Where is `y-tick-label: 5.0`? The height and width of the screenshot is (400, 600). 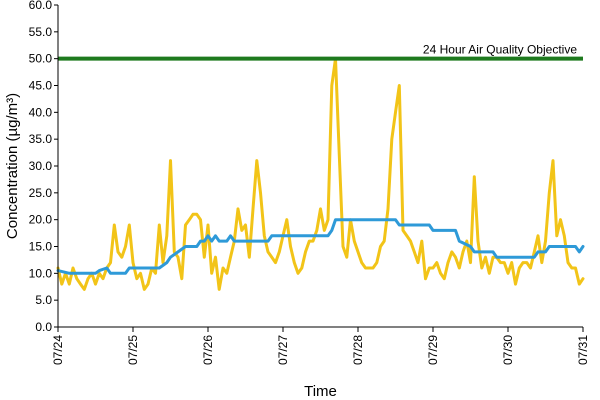
y-tick-label: 5.0 is located at coordinates (43, 300).